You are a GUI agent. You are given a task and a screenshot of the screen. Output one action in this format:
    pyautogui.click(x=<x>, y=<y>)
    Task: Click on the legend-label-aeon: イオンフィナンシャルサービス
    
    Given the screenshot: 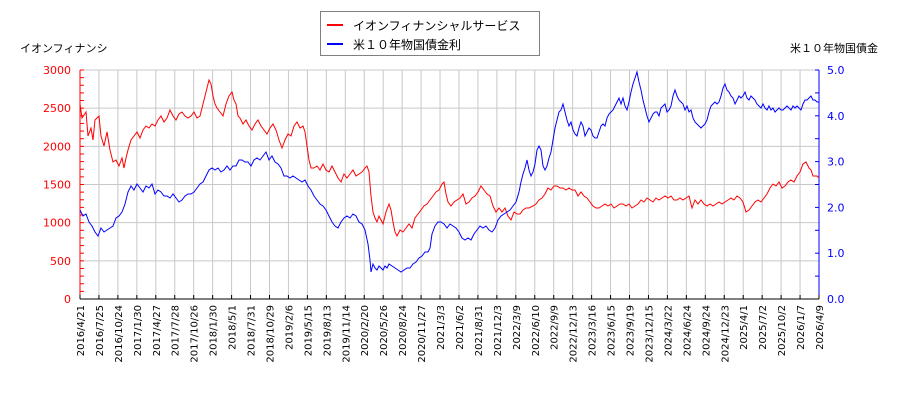 What is the action you would take?
    pyautogui.click(x=437, y=25)
    